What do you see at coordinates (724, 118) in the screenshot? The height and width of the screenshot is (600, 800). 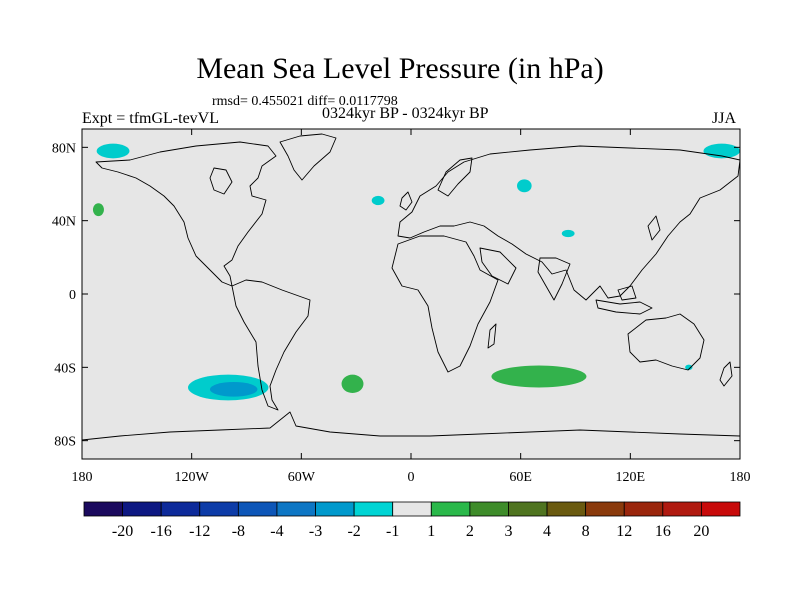 I see `season-label: JJA` at bounding box center [724, 118].